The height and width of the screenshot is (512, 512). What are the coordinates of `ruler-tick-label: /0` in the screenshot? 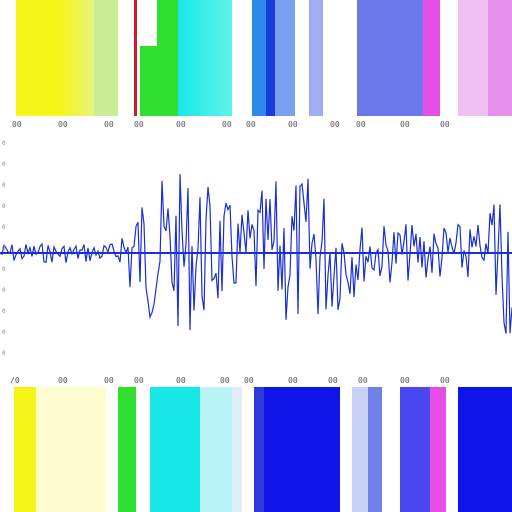 It's located at (15, 380).